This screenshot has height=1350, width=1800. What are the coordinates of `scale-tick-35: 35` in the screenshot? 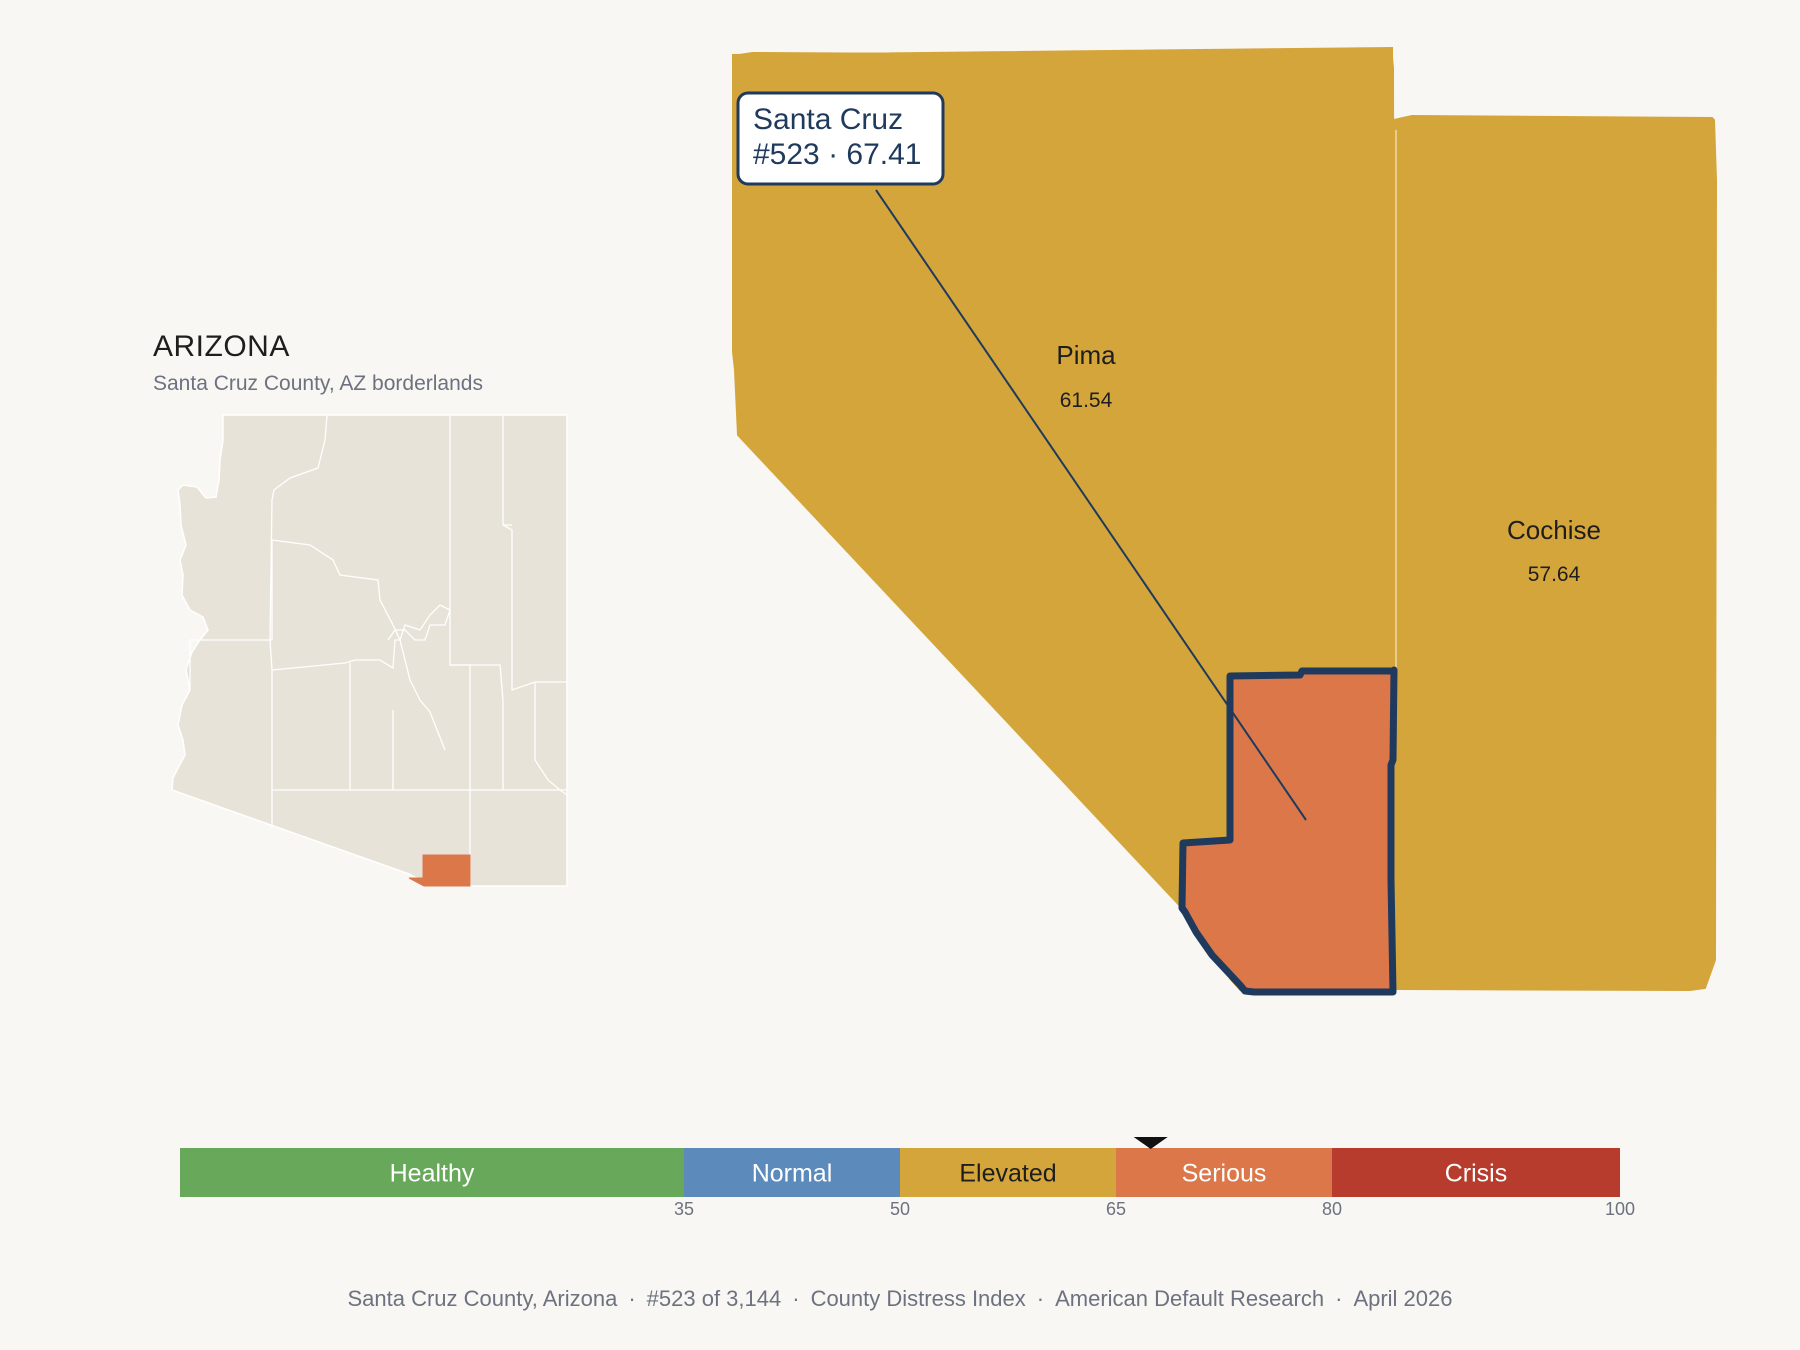 It's located at (684, 1209).